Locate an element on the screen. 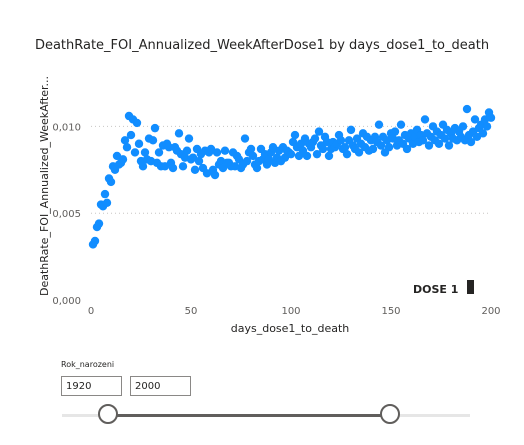 This screenshot has width=524, height=445. x-tick-label: 200 is located at coordinates (490, 311).